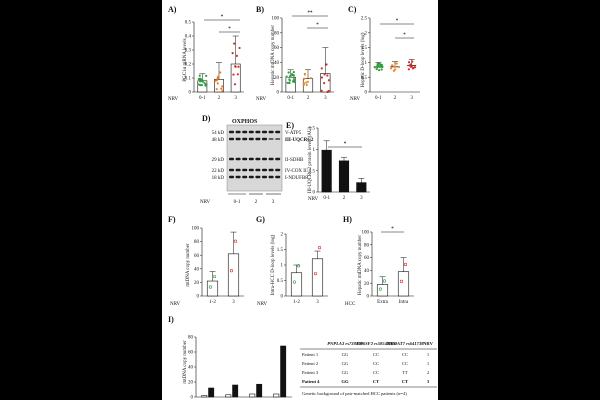 The image size is (600, 400). What do you see at coordinates (254, 158) in the screenshot?
I see `blot-membrane` at bounding box center [254, 158].